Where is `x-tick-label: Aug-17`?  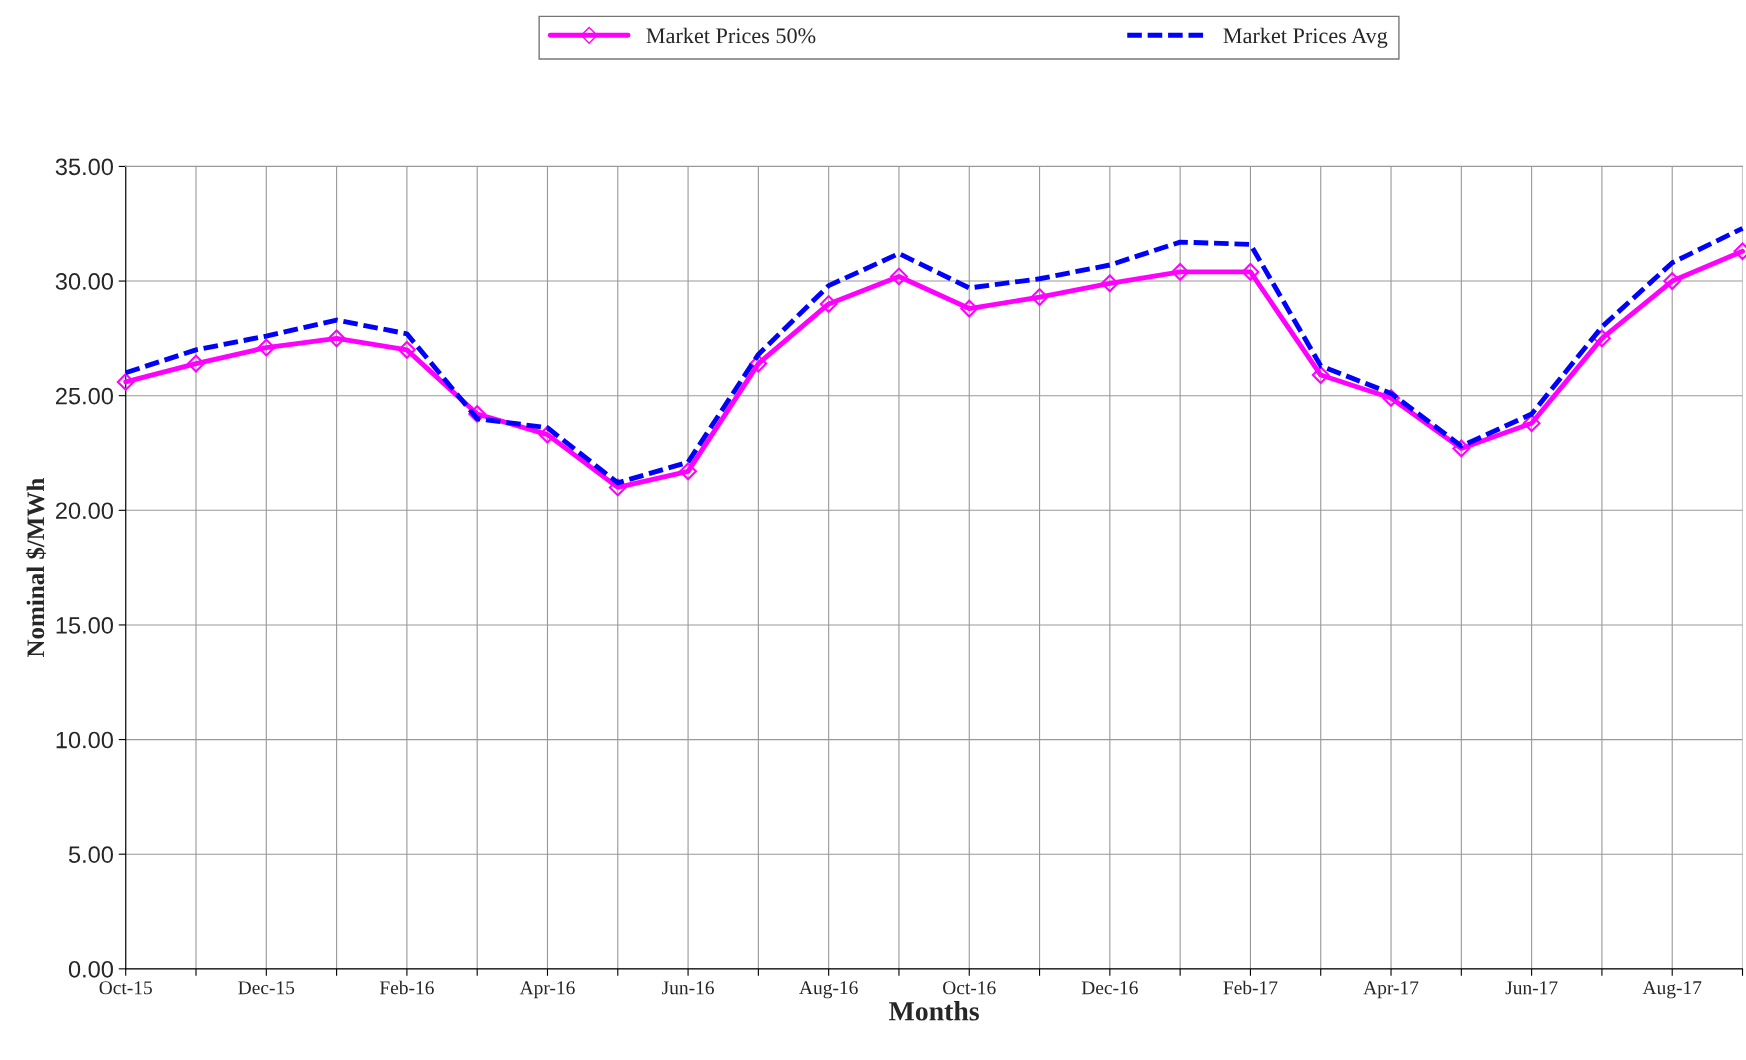 x-tick-label: Aug-17 is located at coordinates (1672, 990).